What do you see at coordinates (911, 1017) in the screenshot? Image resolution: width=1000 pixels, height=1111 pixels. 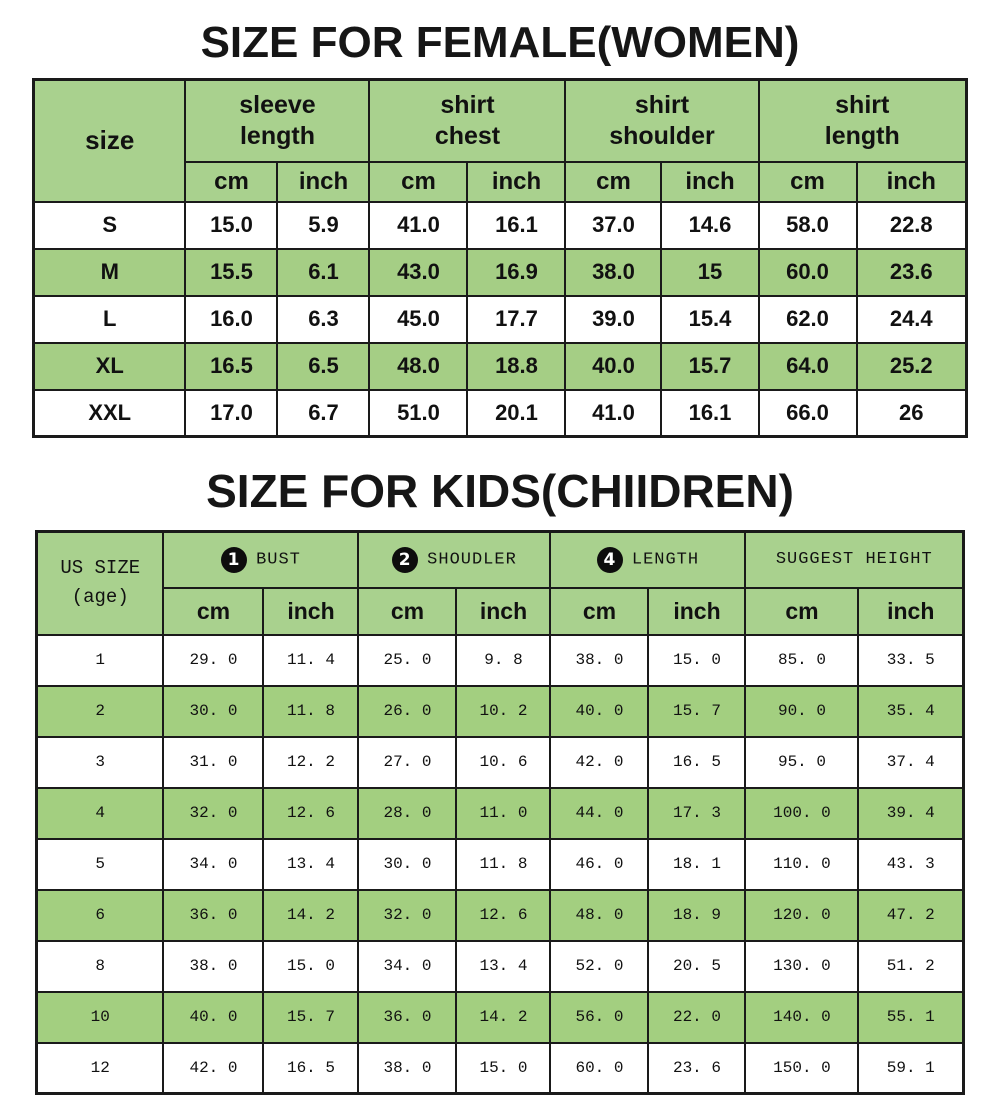 I see `value-cell: 55. 1` at bounding box center [911, 1017].